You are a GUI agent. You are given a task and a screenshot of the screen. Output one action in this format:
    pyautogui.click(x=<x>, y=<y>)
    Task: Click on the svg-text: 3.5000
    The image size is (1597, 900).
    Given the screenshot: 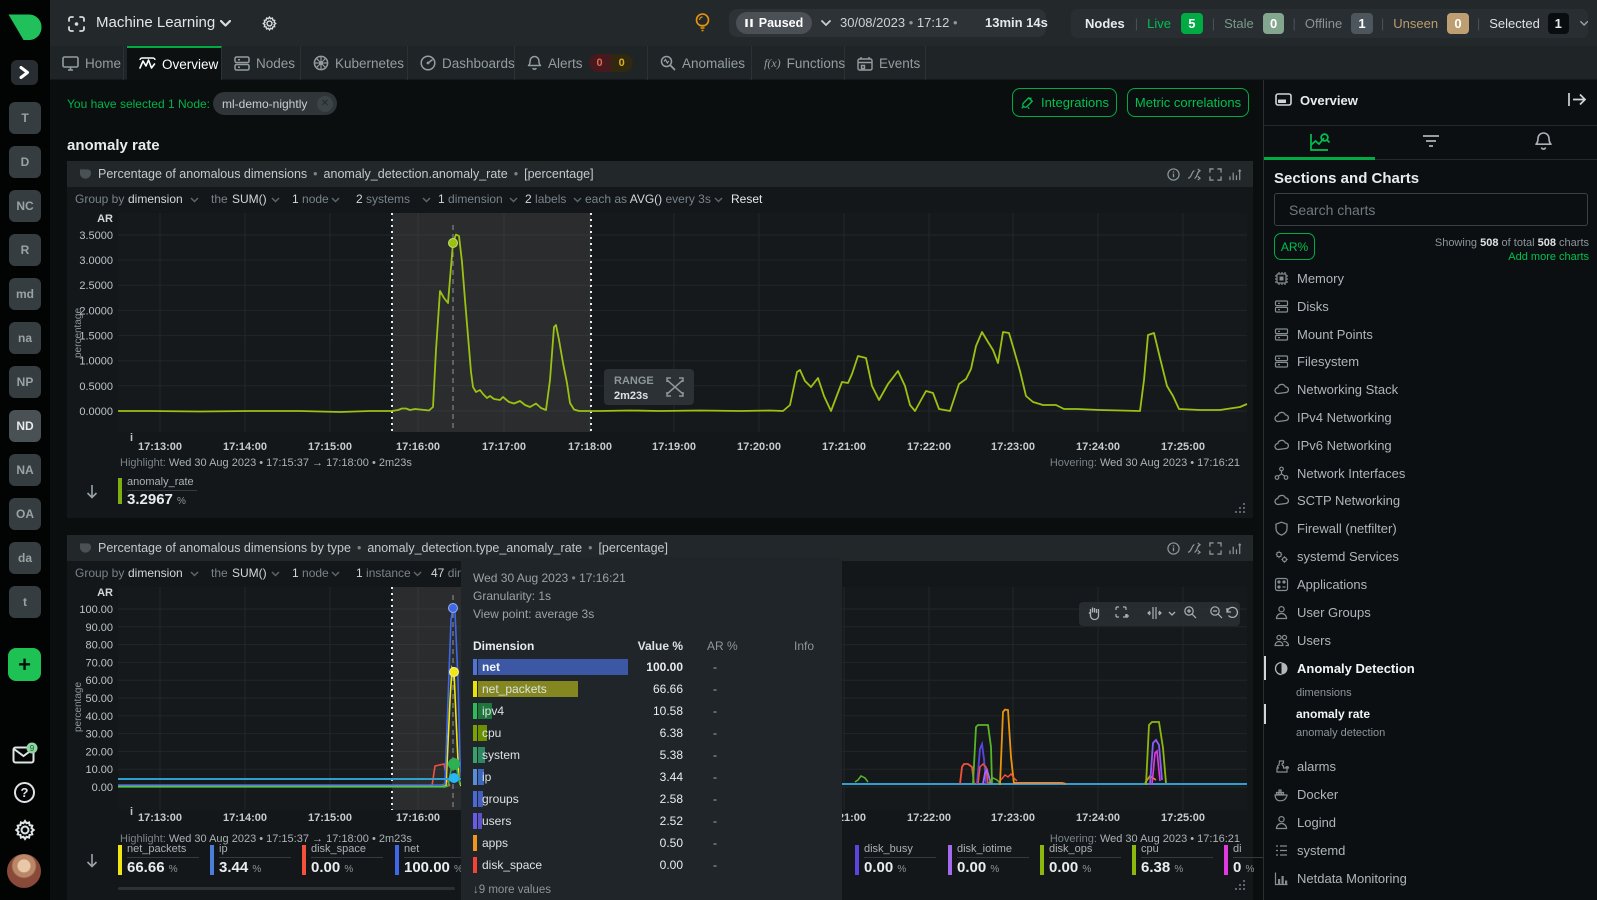 What is the action you would take?
    pyautogui.click(x=96, y=236)
    